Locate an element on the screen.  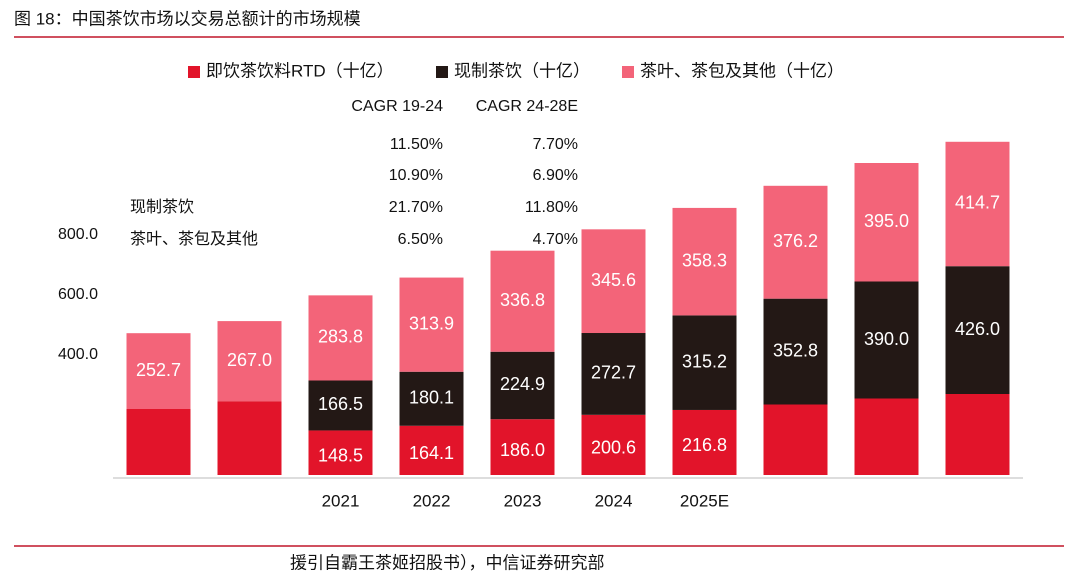
value-label: 148.5 is located at coordinates (340, 455).